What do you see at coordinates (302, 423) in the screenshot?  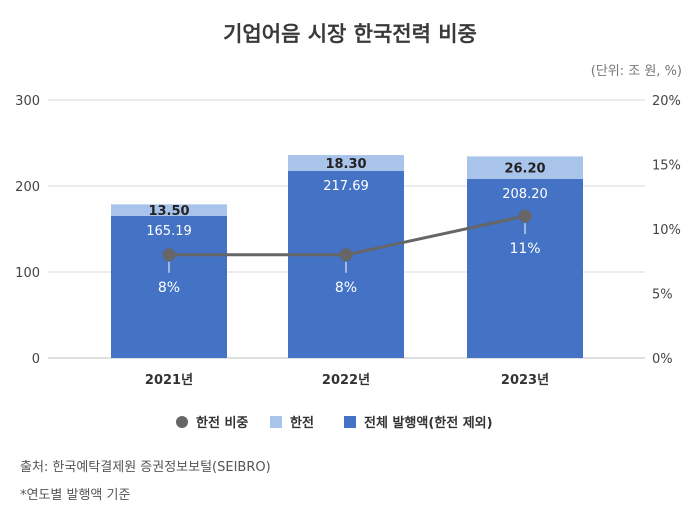 I see `legend-kepco-label: 한전` at bounding box center [302, 423].